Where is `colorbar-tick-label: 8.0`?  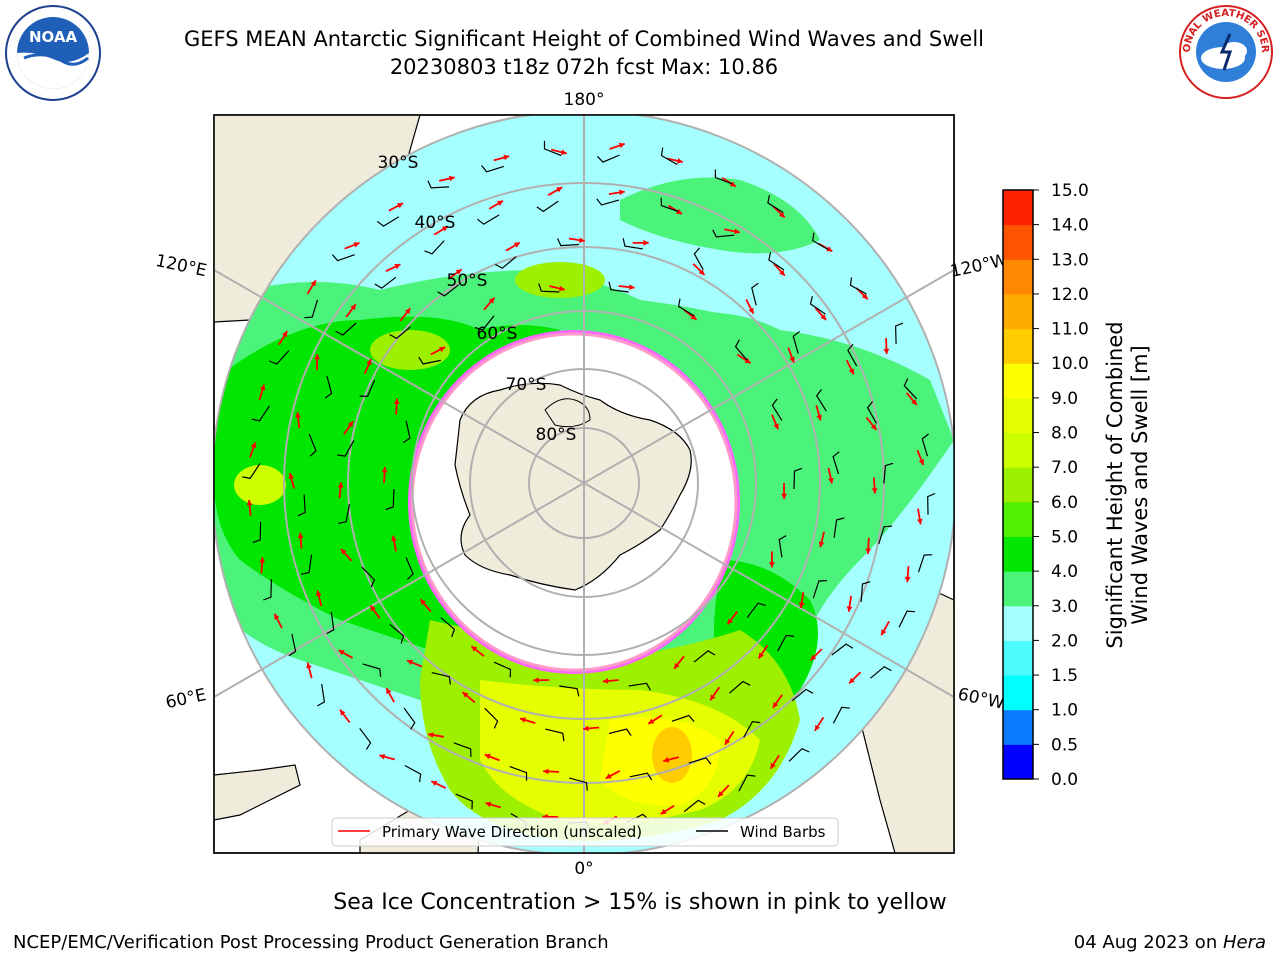
colorbar-tick-label: 8.0 is located at coordinates (1064, 434).